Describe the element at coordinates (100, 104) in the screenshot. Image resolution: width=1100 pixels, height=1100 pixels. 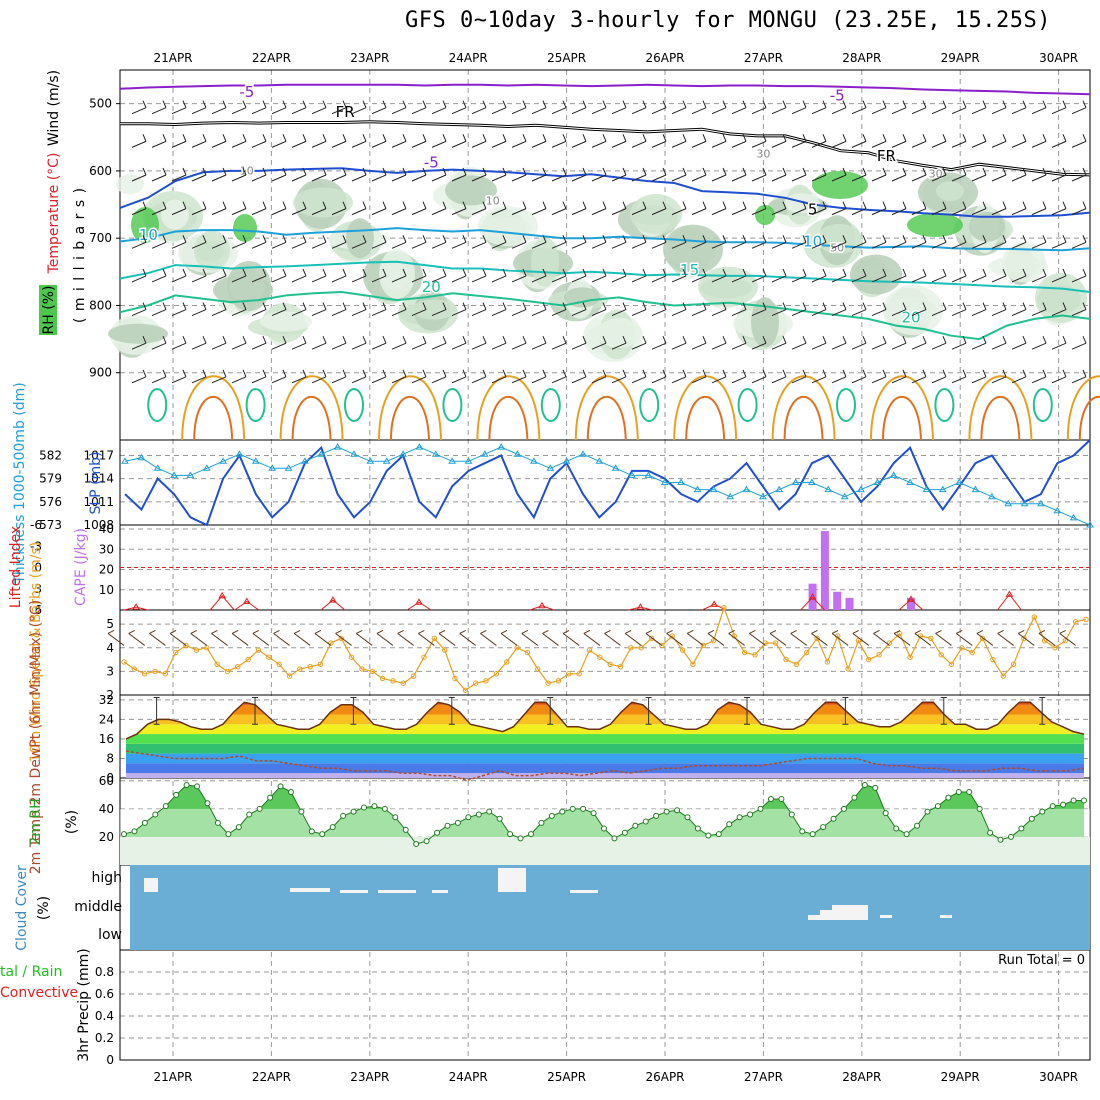
I see `ytick-label: 500` at that location.